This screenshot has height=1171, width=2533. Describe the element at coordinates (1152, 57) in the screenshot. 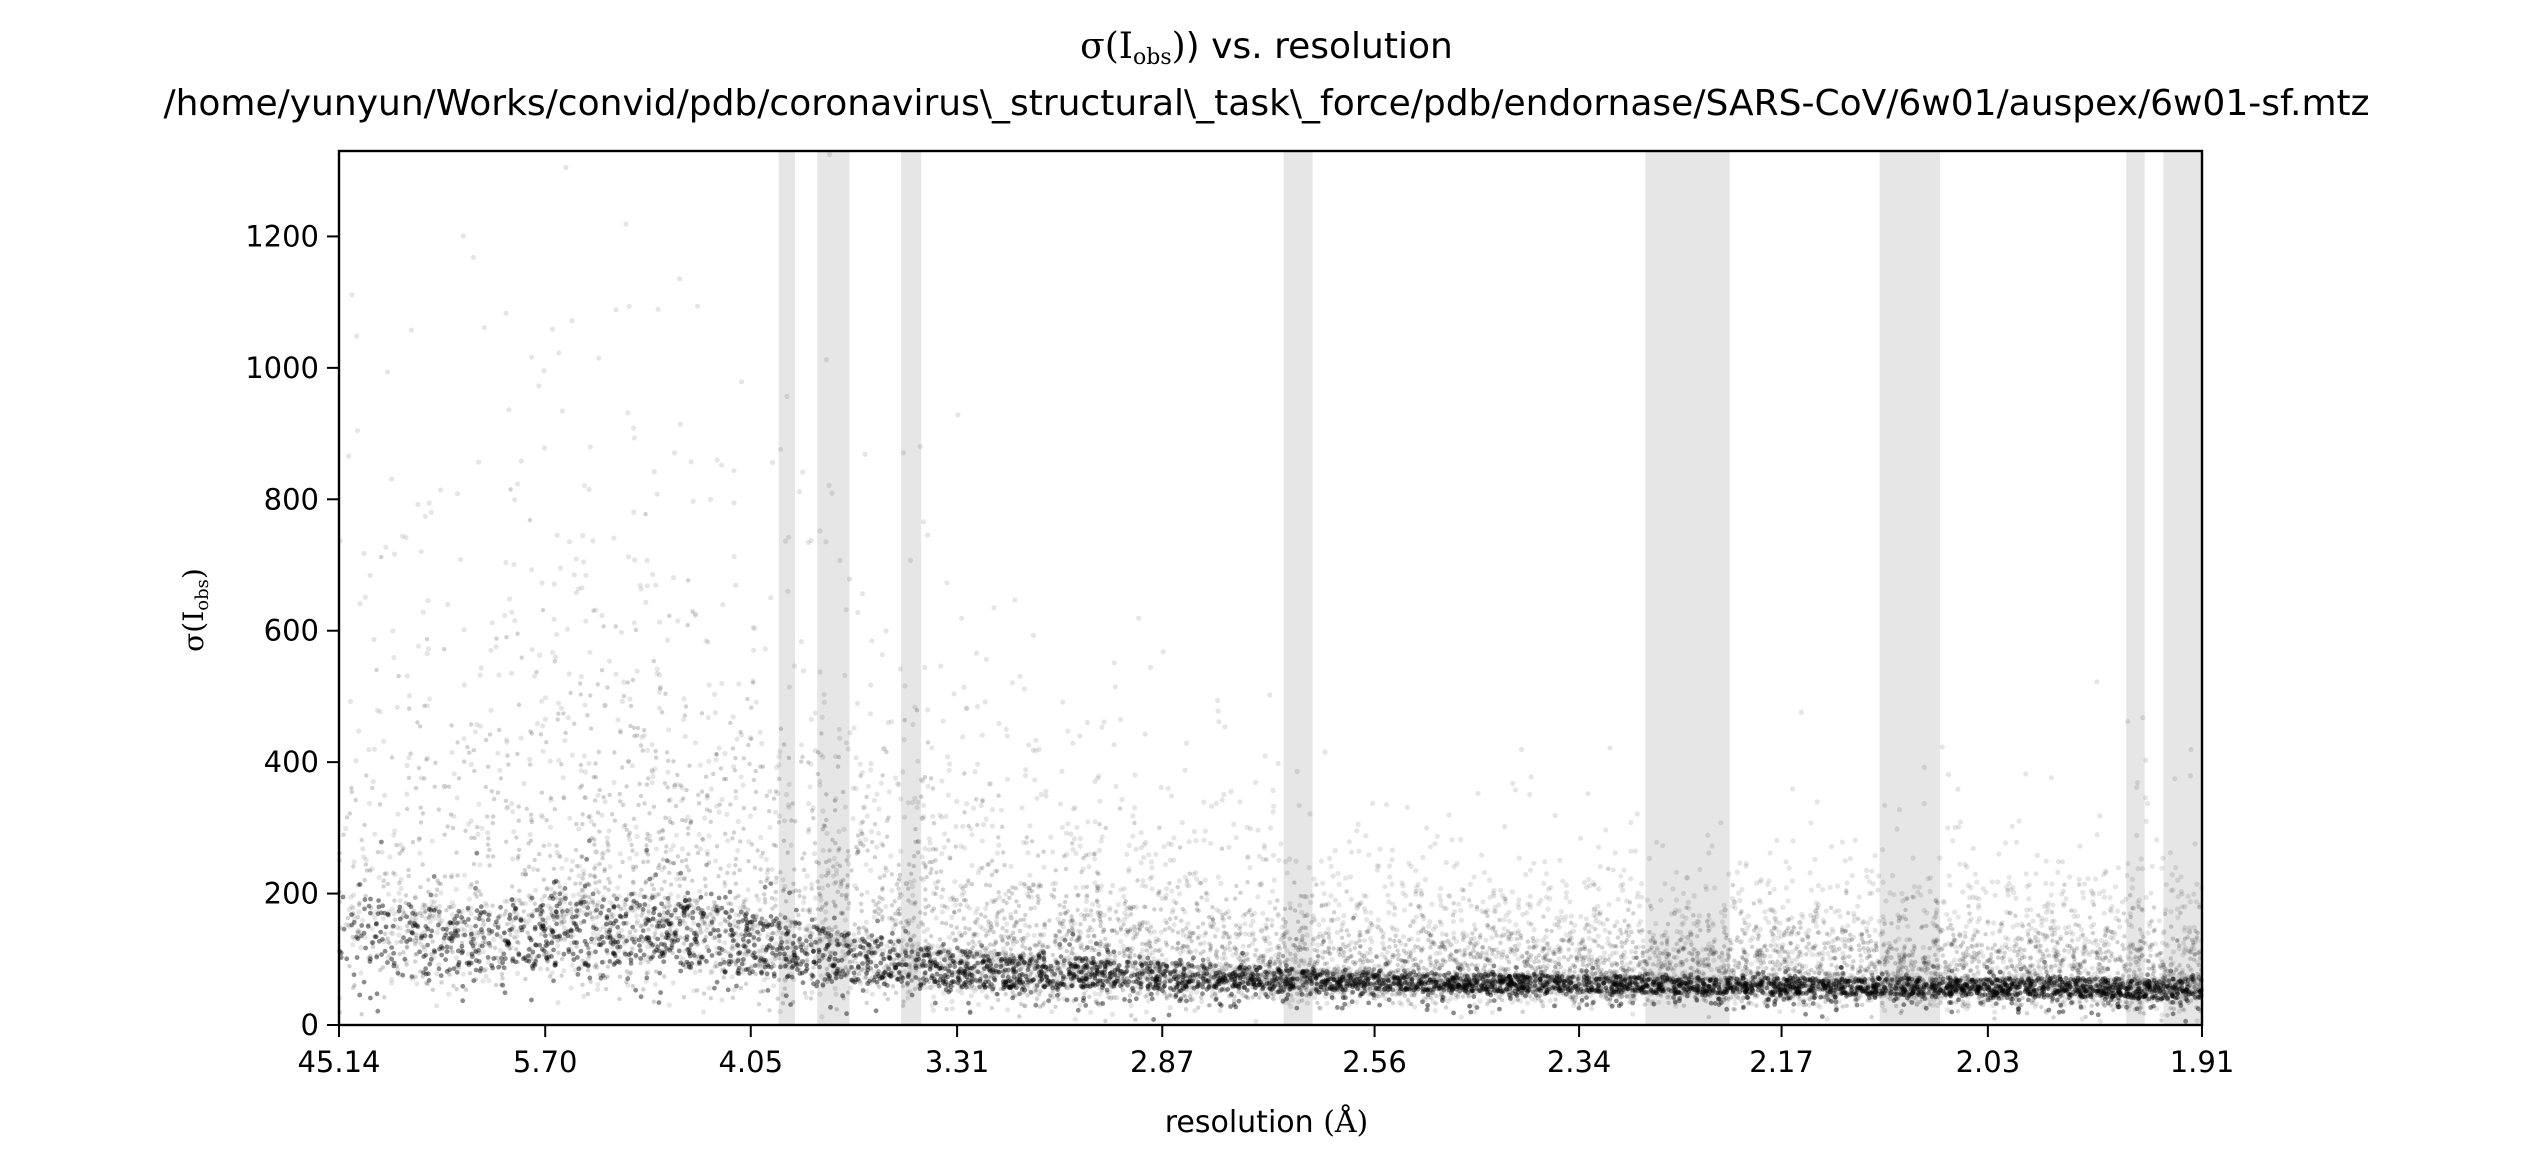

I see `title-sigma-subscript: obs` at that location.